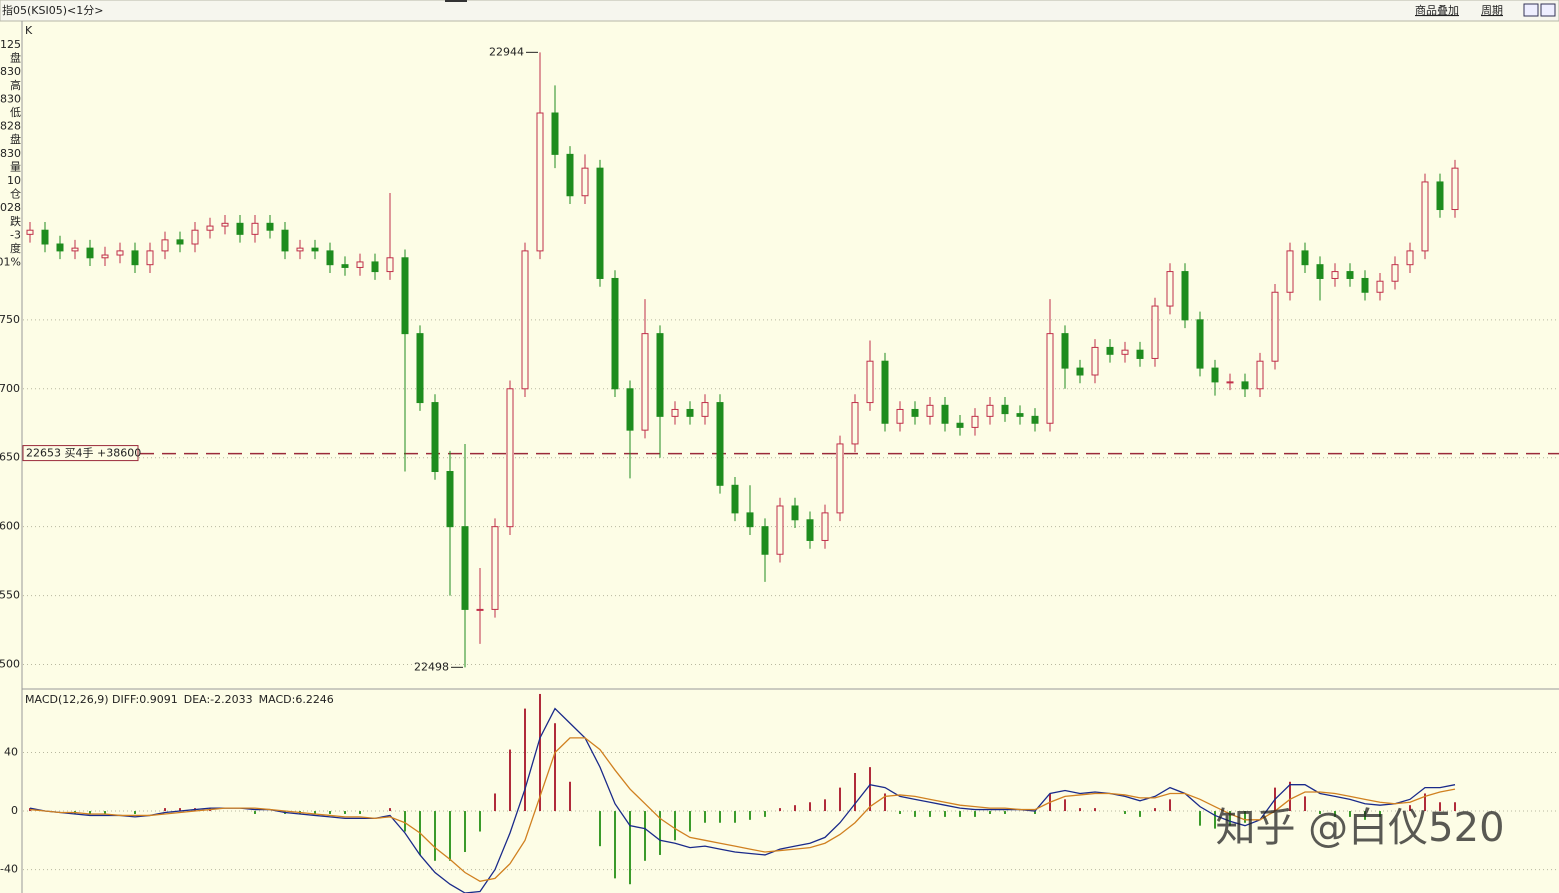  Describe the element at coordinates (52, 10) in the screenshot. I see `toolbar-title: 指05(KSI05)<1分>` at that location.